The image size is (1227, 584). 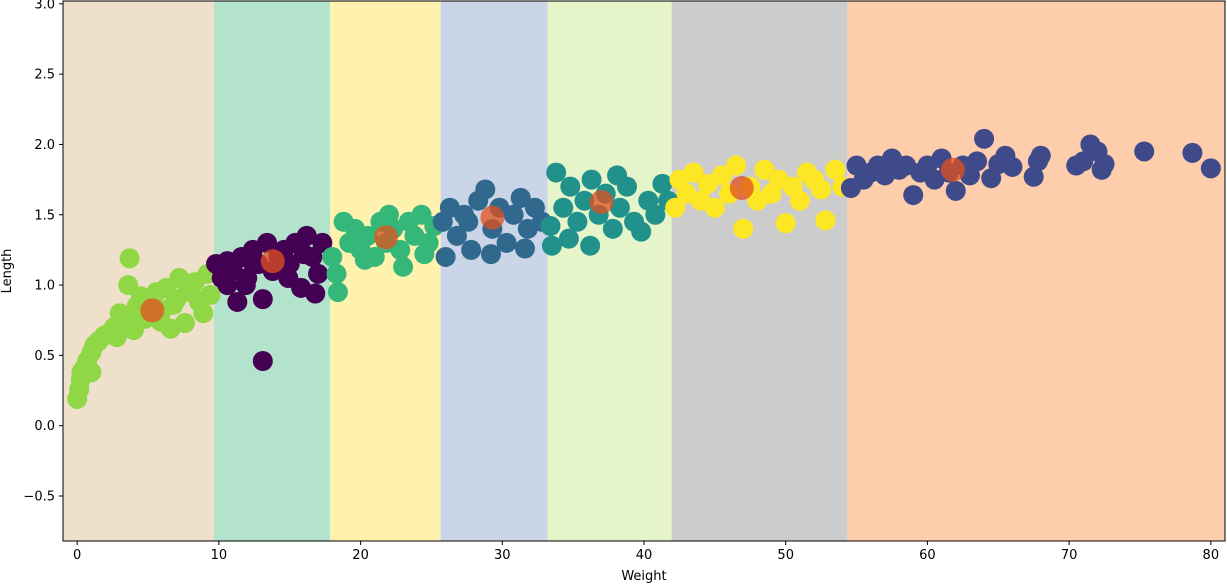 What do you see at coordinates (44, 286) in the screenshot?
I see `y-tick-label: 1.0` at bounding box center [44, 286].